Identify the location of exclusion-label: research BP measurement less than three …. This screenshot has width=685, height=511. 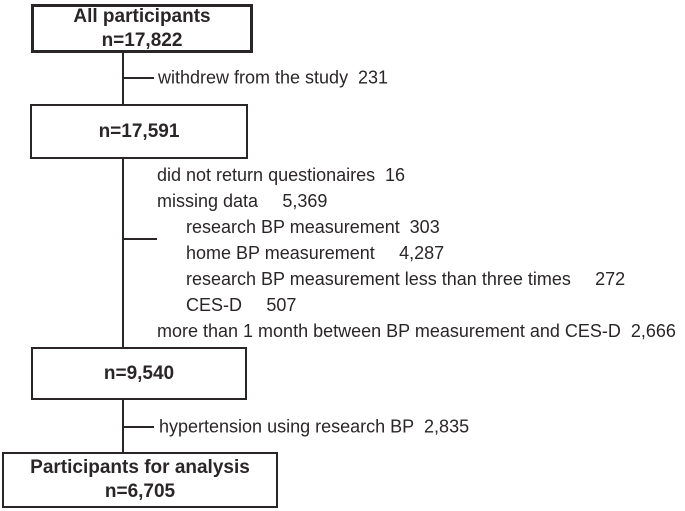
(378, 279).